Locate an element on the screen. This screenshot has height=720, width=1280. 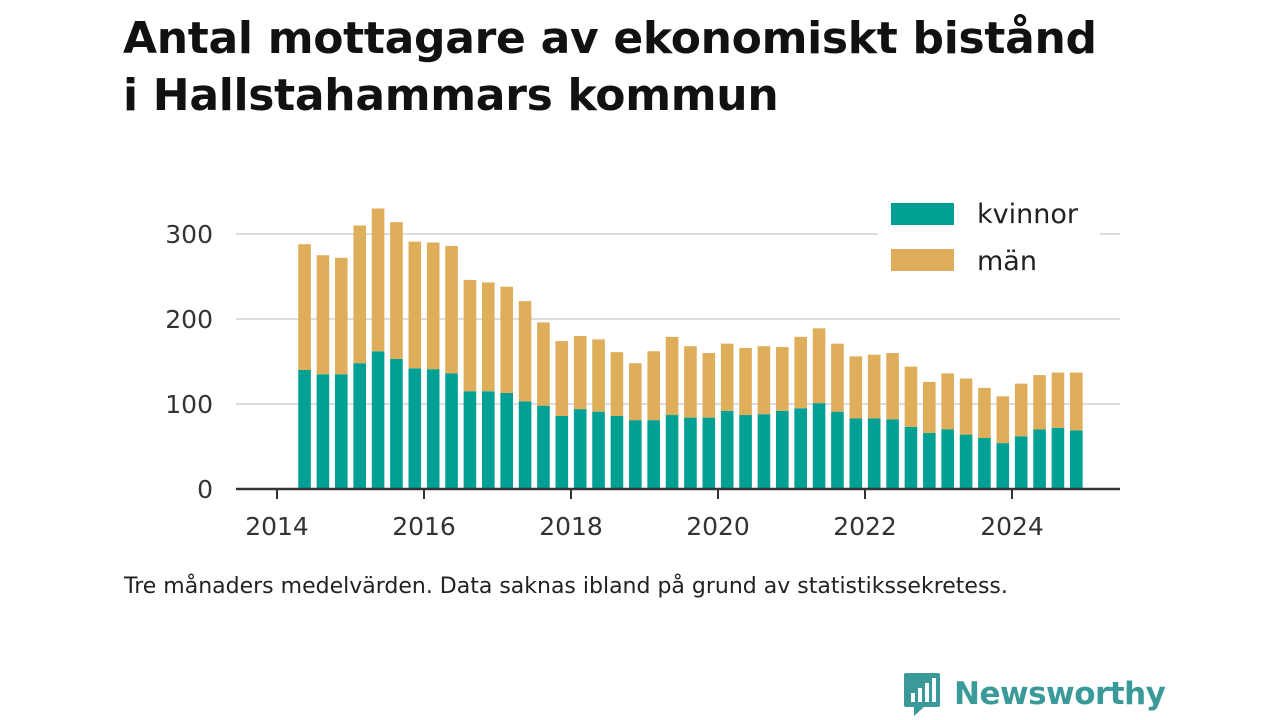
chart-title-line-2: i Hallstahammars kommun is located at coordinates (451, 95).